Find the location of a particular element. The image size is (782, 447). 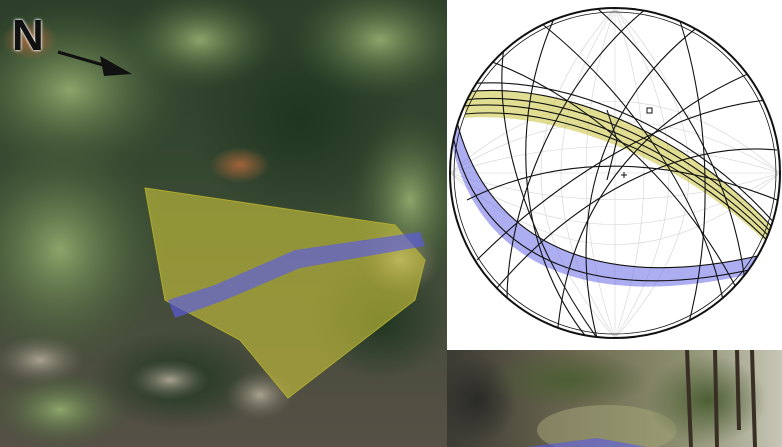

inset-photo-render is located at coordinates (614, 398).